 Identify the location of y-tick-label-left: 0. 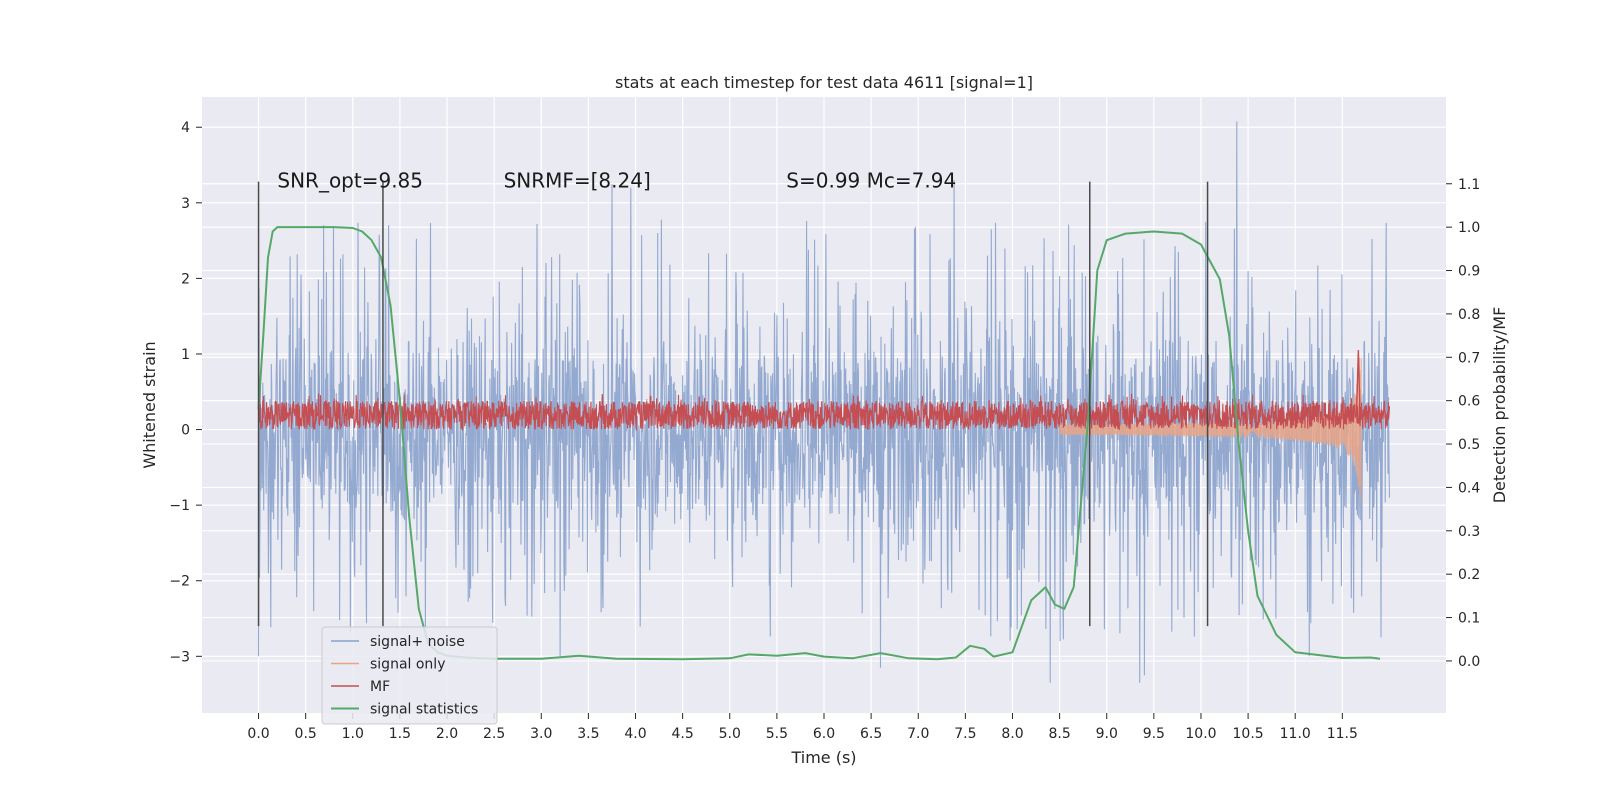
(185, 431).